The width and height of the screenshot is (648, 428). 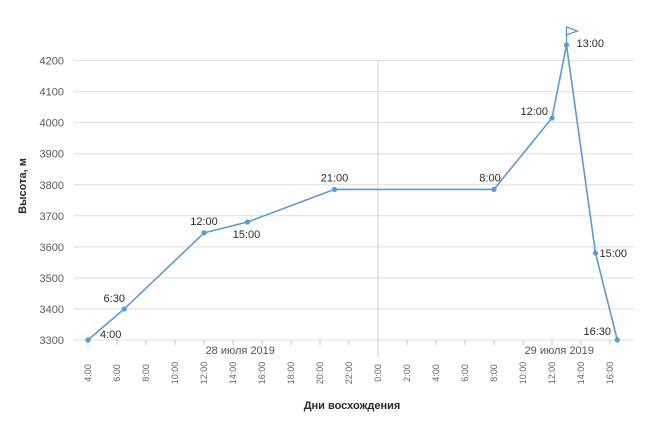 What do you see at coordinates (591, 44) in the screenshot?
I see `data-label: 13:00` at bounding box center [591, 44].